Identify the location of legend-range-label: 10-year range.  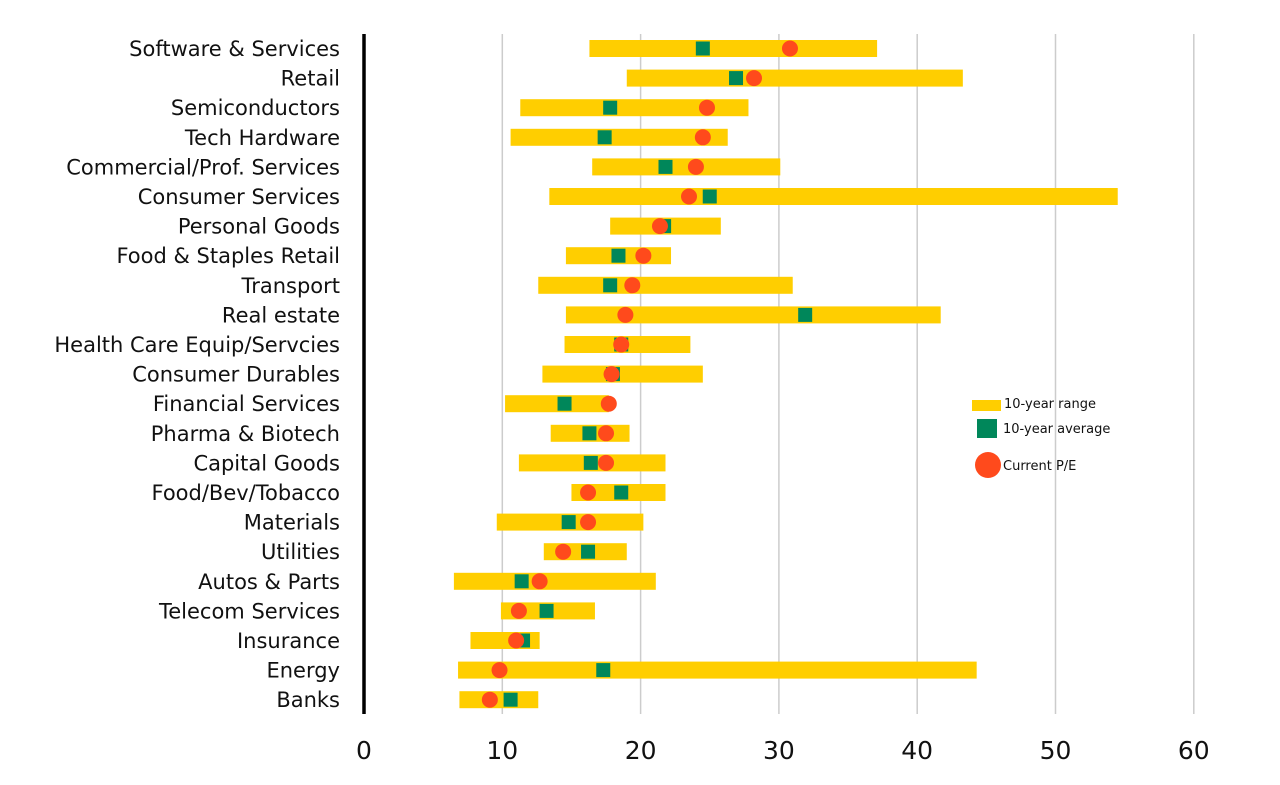
(1050, 404).